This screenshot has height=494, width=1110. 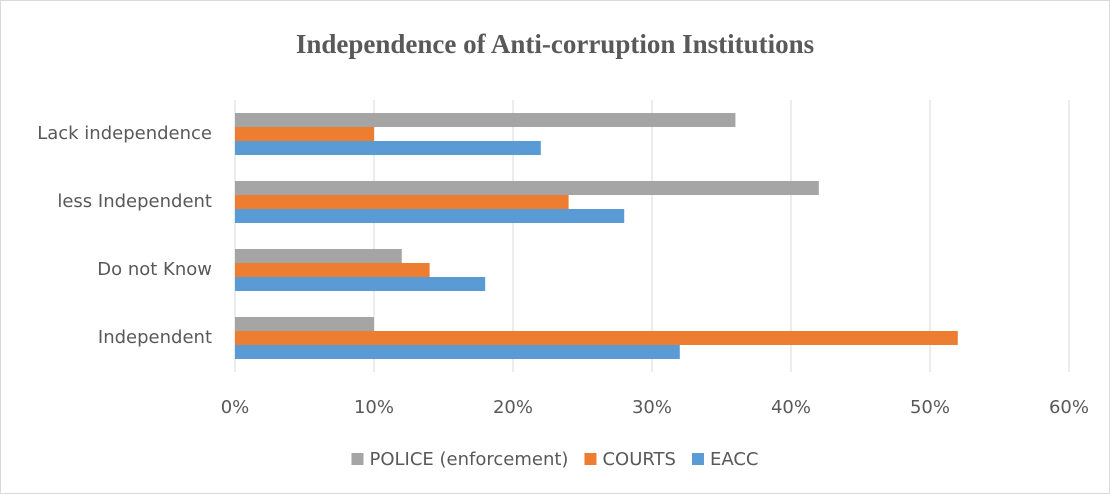 What do you see at coordinates (124, 133) in the screenshot?
I see `y-tick-label: Lack independence` at bounding box center [124, 133].